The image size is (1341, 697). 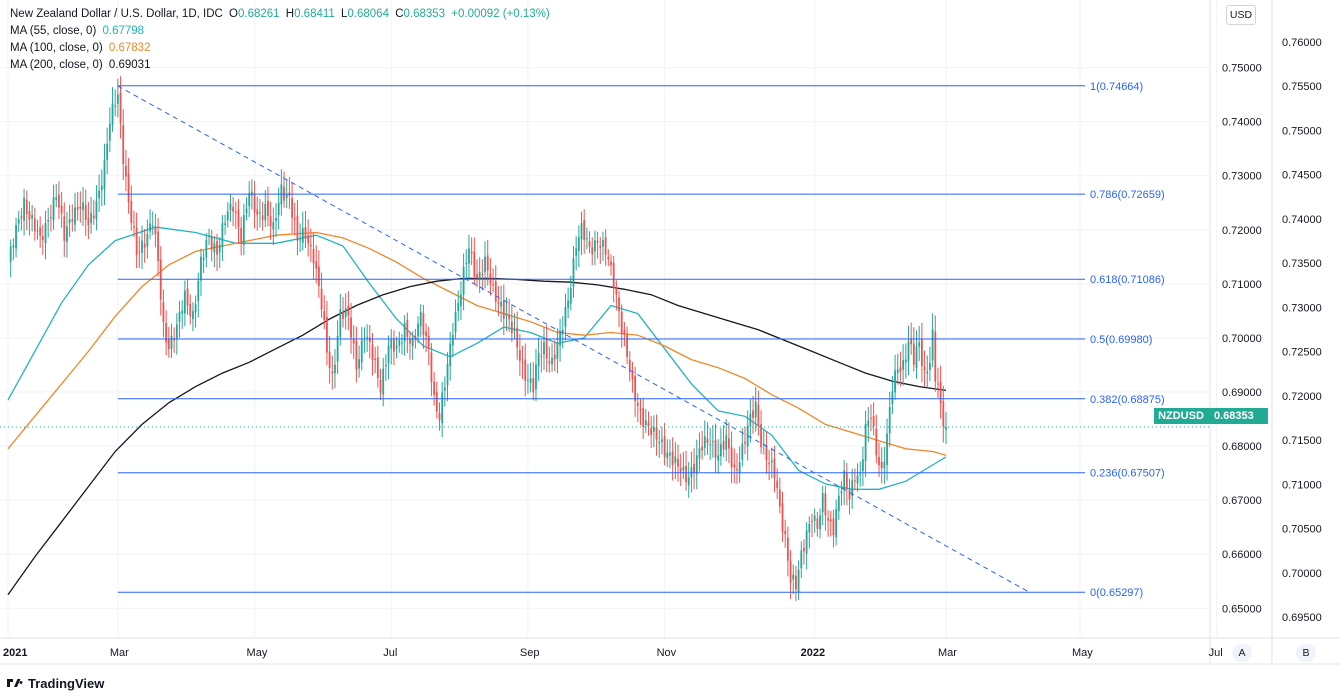 What do you see at coordinates (1127, 474) in the screenshot?
I see `fib-level-label: 0.236(0.67507)` at bounding box center [1127, 474].